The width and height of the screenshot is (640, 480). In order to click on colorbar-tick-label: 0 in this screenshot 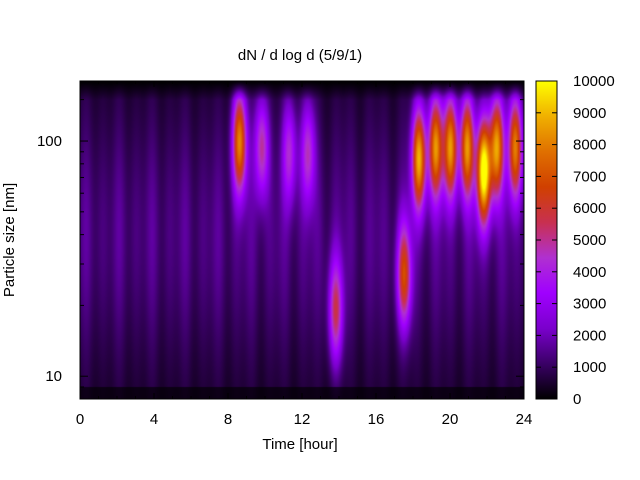, I will do `click(577, 399)`.